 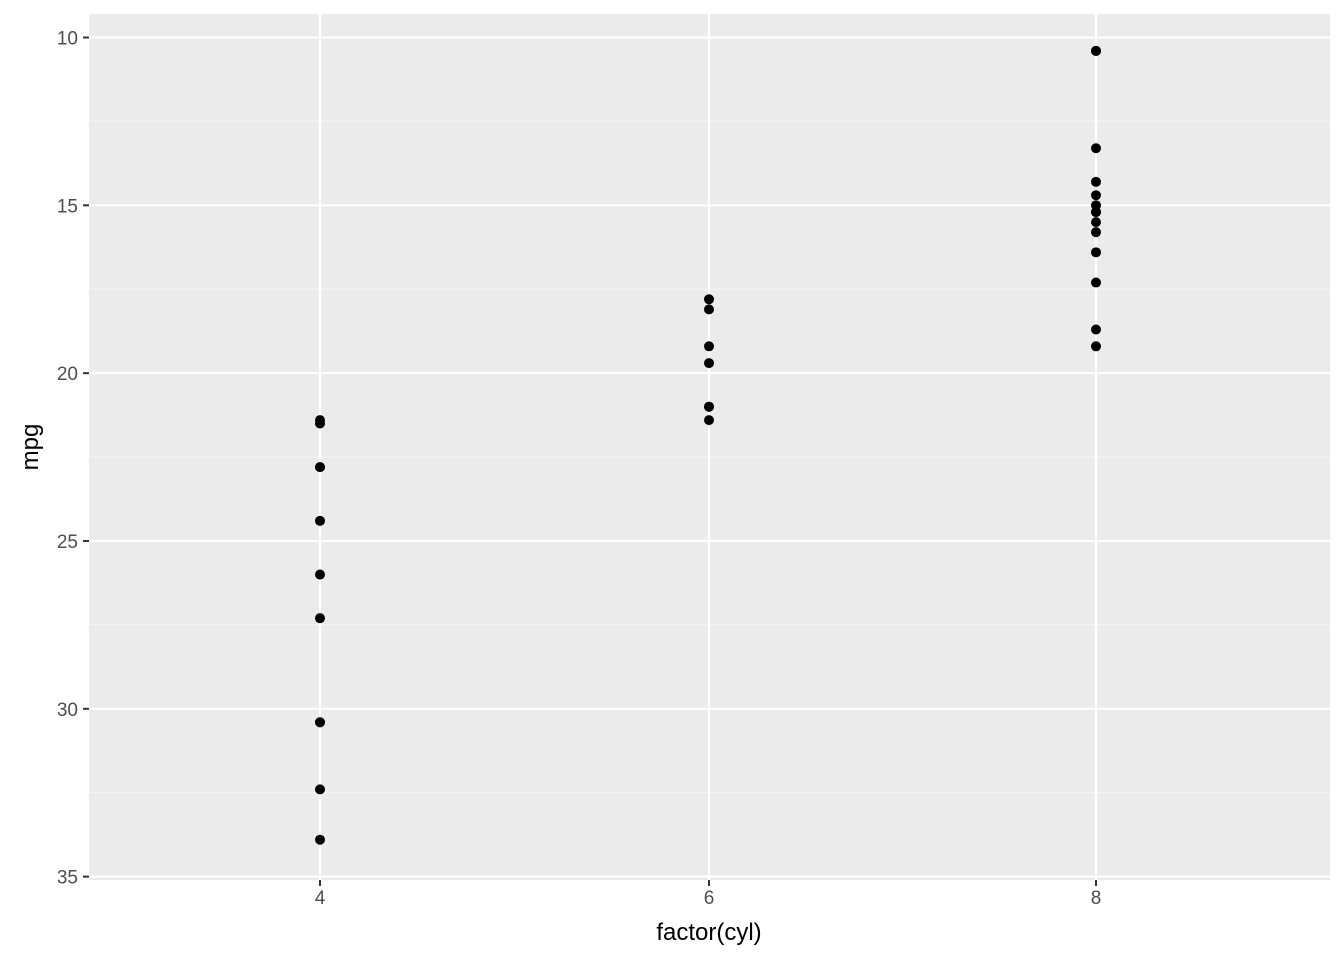 I want to click on x-tick-label: 4, so click(x=320, y=898).